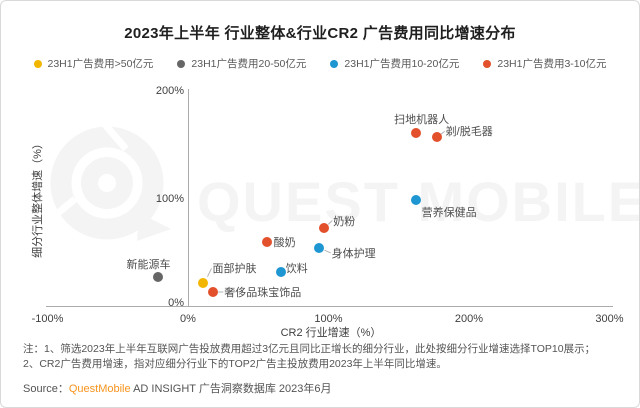  Describe the element at coordinates (402, 64) in the screenshot. I see `legend-item-label: 23H1广告费用10-20亿元` at that location.